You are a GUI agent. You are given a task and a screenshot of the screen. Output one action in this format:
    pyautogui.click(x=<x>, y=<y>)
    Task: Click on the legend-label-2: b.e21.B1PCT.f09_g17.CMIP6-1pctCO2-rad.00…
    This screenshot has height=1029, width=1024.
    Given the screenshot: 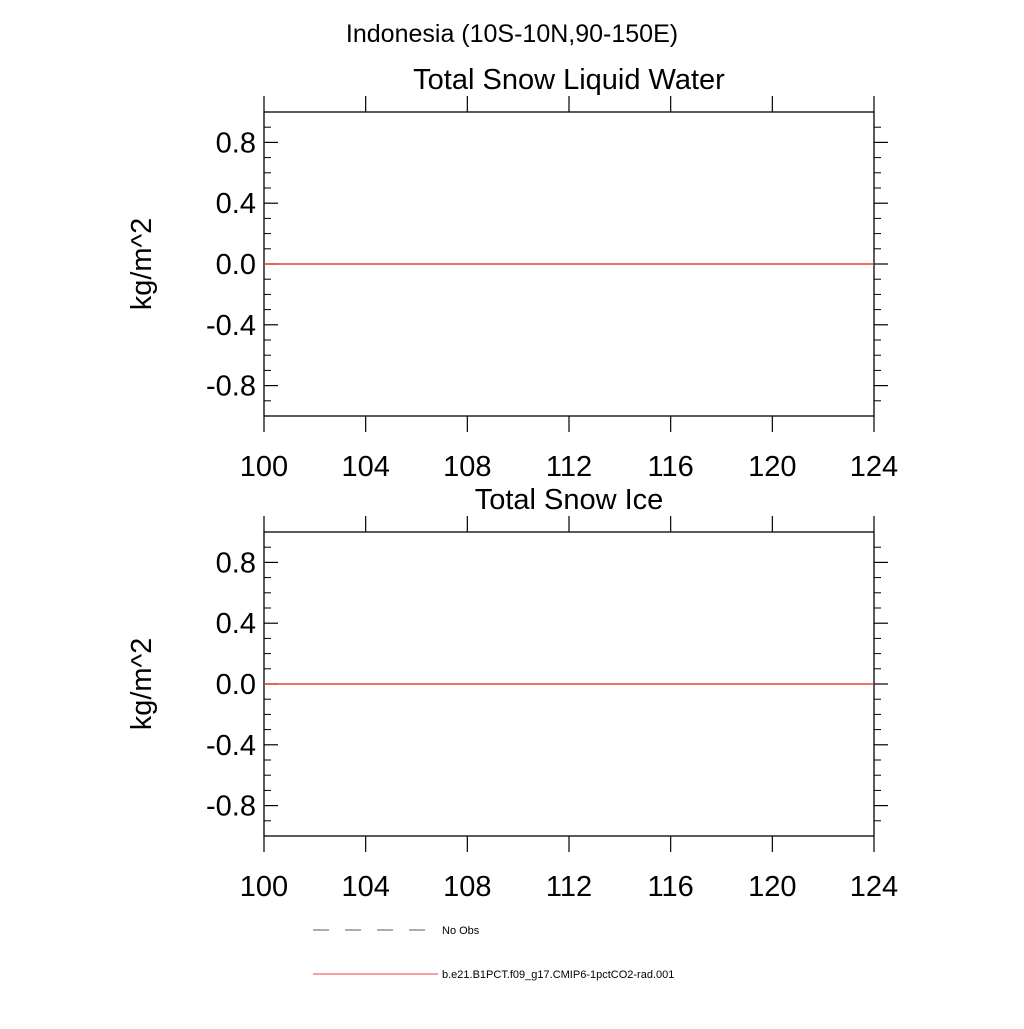 What is the action you would take?
    pyautogui.click(x=558, y=975)
    